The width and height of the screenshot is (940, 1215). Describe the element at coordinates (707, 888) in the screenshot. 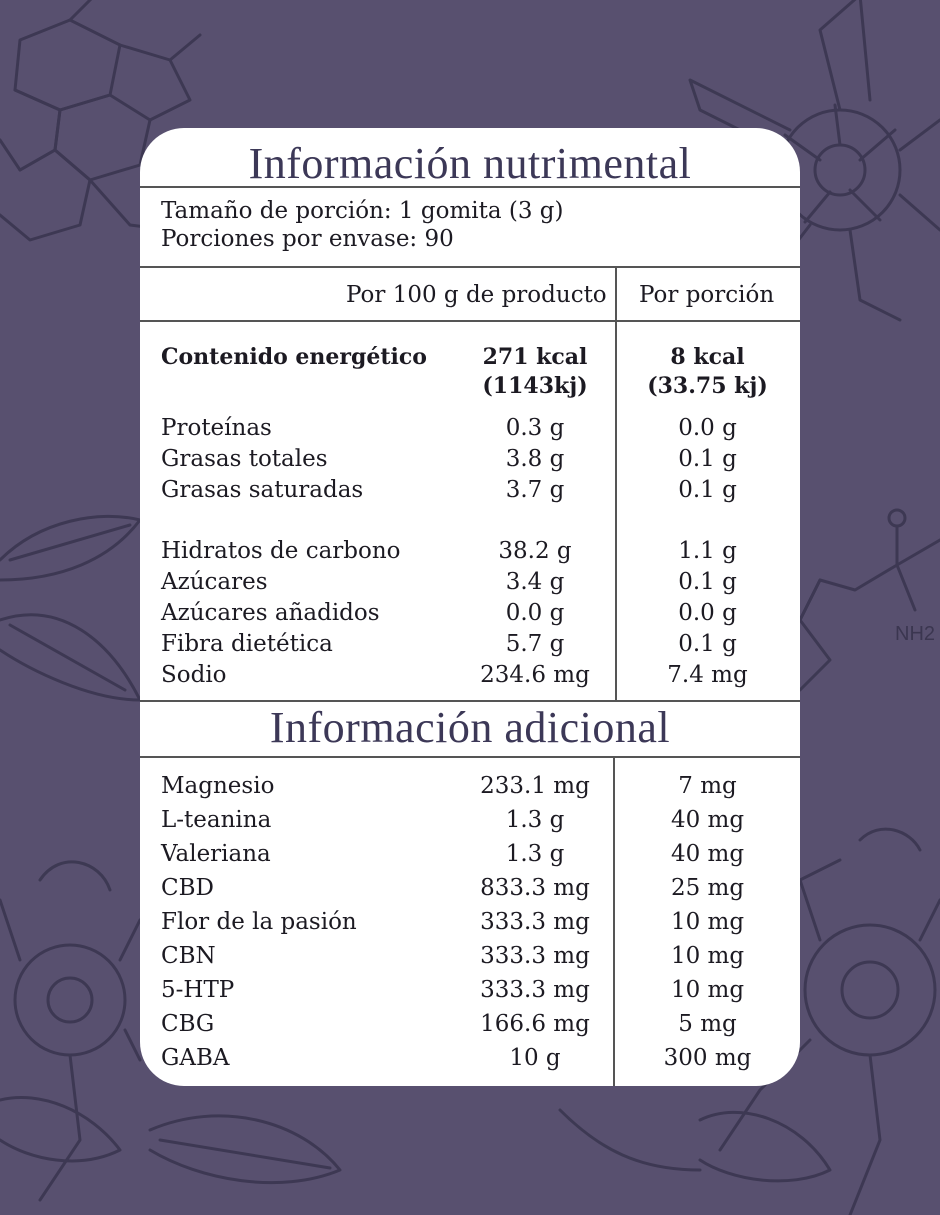

I see `additional-per-serving: 25 mg` at that location.